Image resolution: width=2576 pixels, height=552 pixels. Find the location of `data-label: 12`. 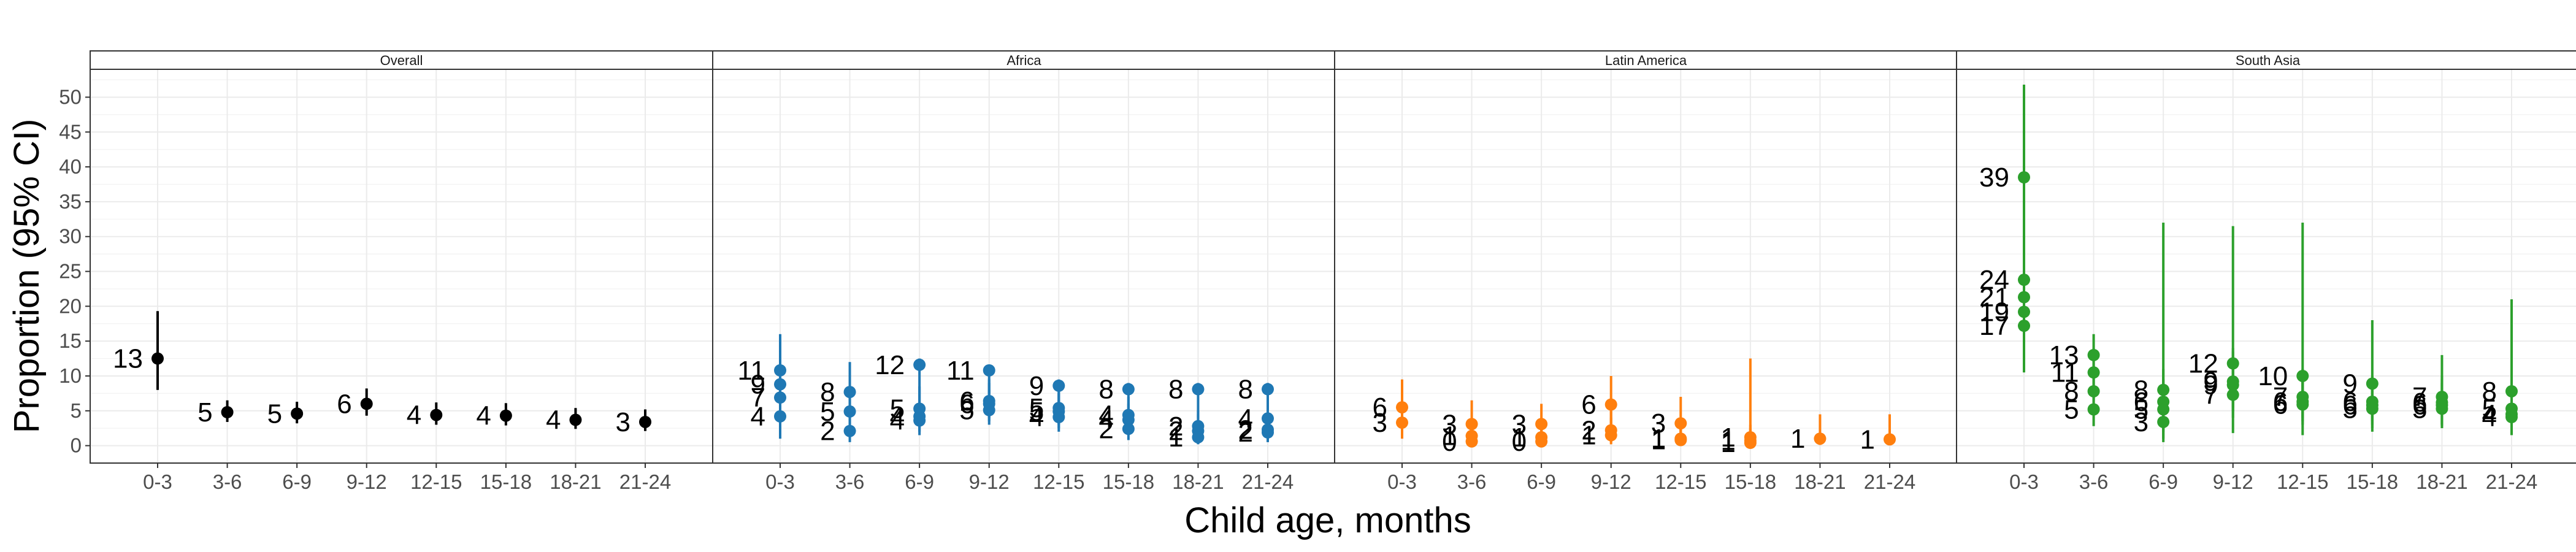

data-label: 12 is located at coordinates (2203, 364).